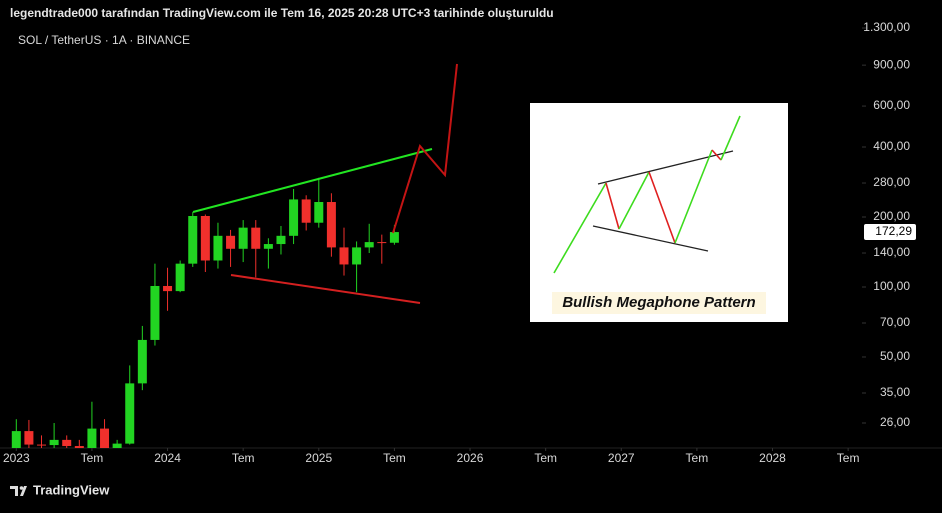 The width and height of the screenshot is (942, 513). I want to click on y-tick-label: 200,00, so click(891, 216).